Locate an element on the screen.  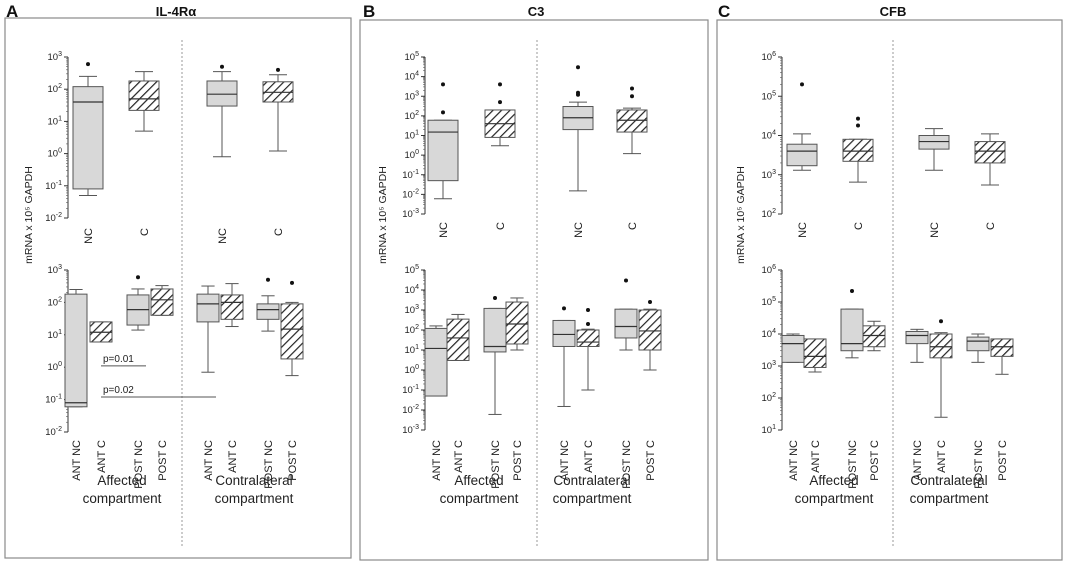
group-label-contralateral: Contralateral is located at coordinates (948, 480).